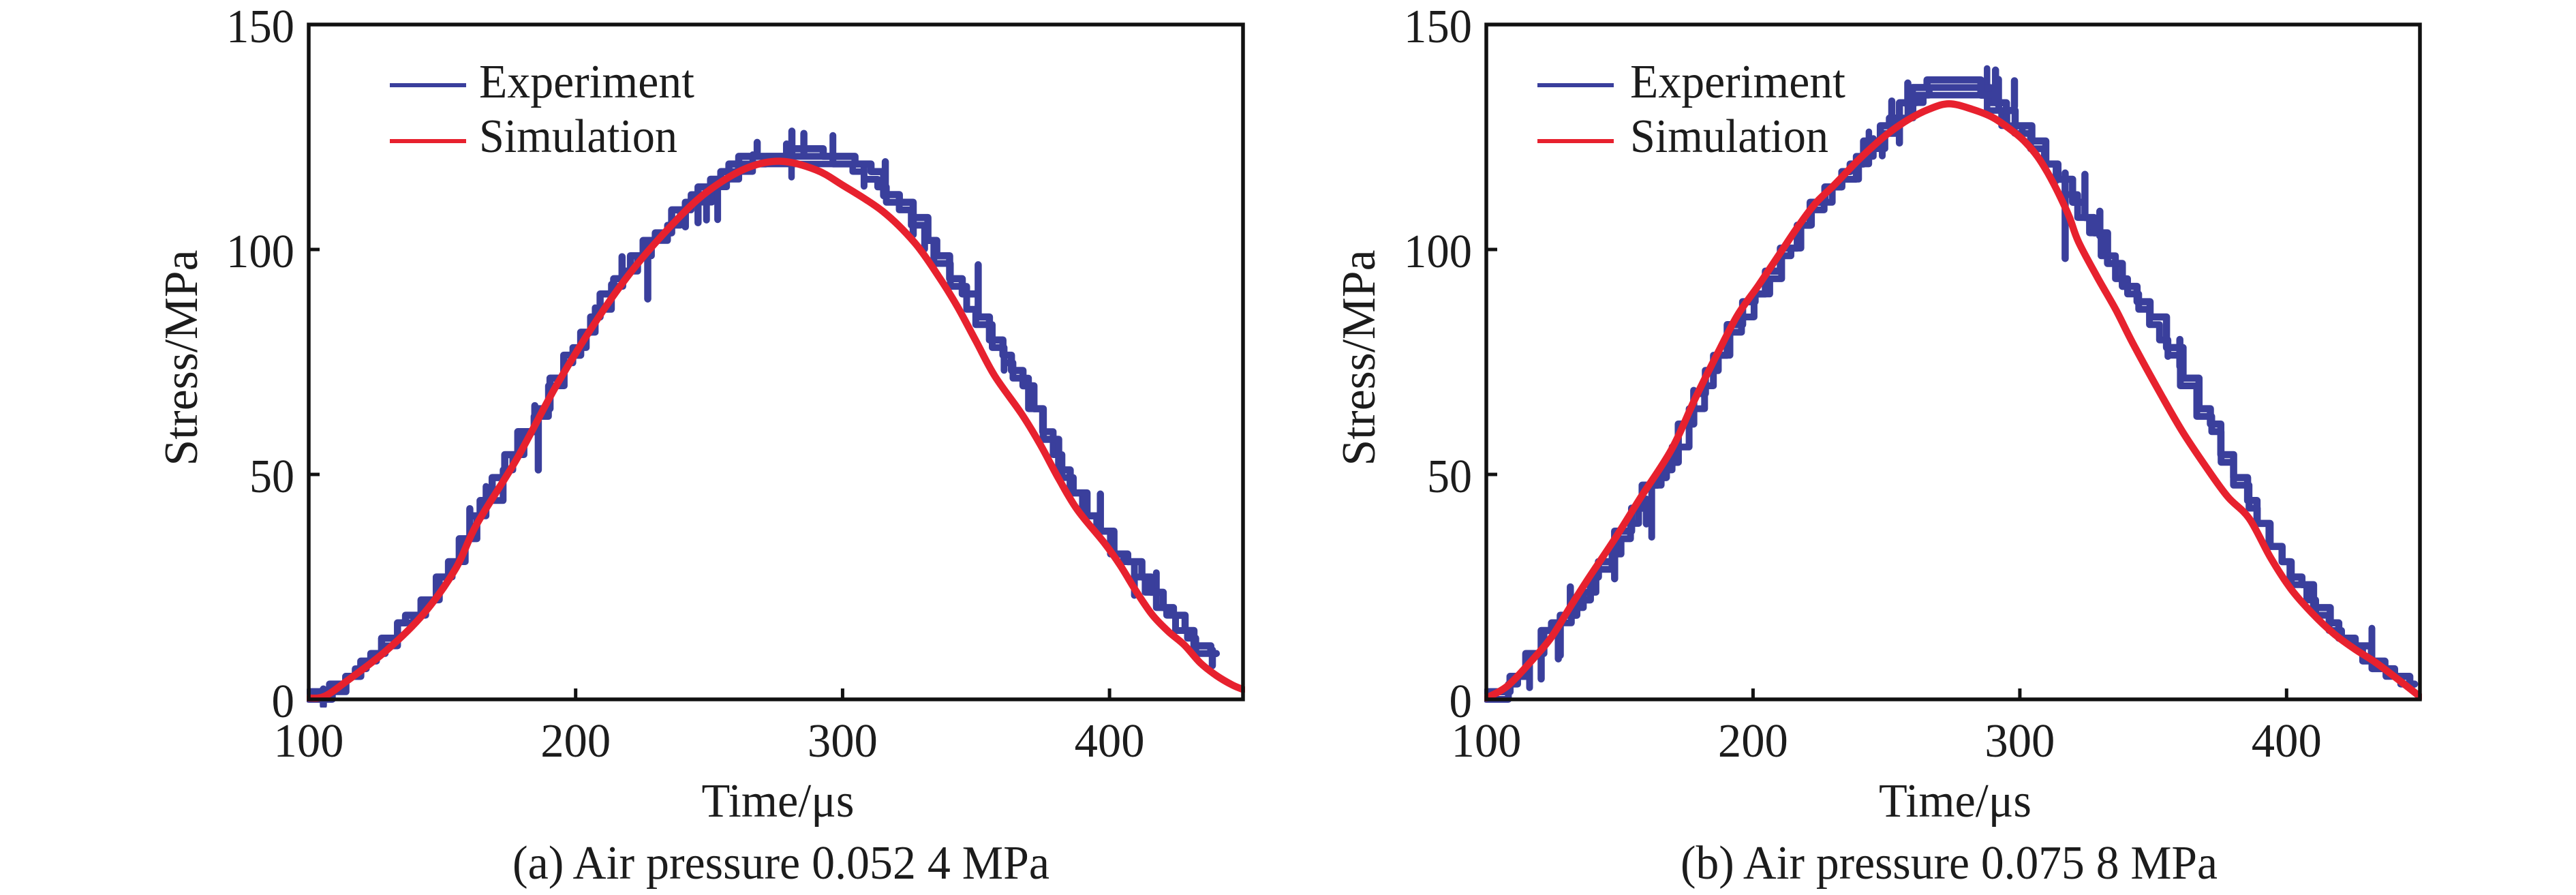 The width and height of the screenshot is (2576, 895). I want to click on svg-text: (b) Air pressure 0.075 8 MPa, so click(1949, 864).